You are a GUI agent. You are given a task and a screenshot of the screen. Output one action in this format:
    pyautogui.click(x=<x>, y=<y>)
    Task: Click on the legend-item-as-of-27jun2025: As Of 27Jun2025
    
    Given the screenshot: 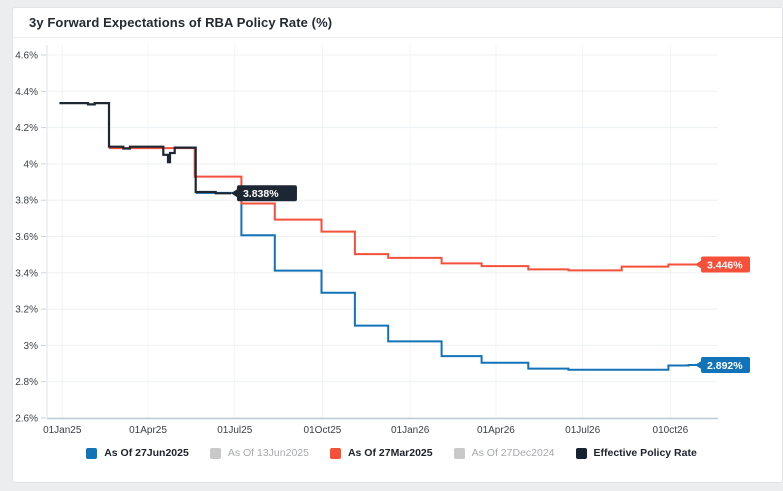 What is the action you would take?
    pyautogui.click(x=137, y=453)
    